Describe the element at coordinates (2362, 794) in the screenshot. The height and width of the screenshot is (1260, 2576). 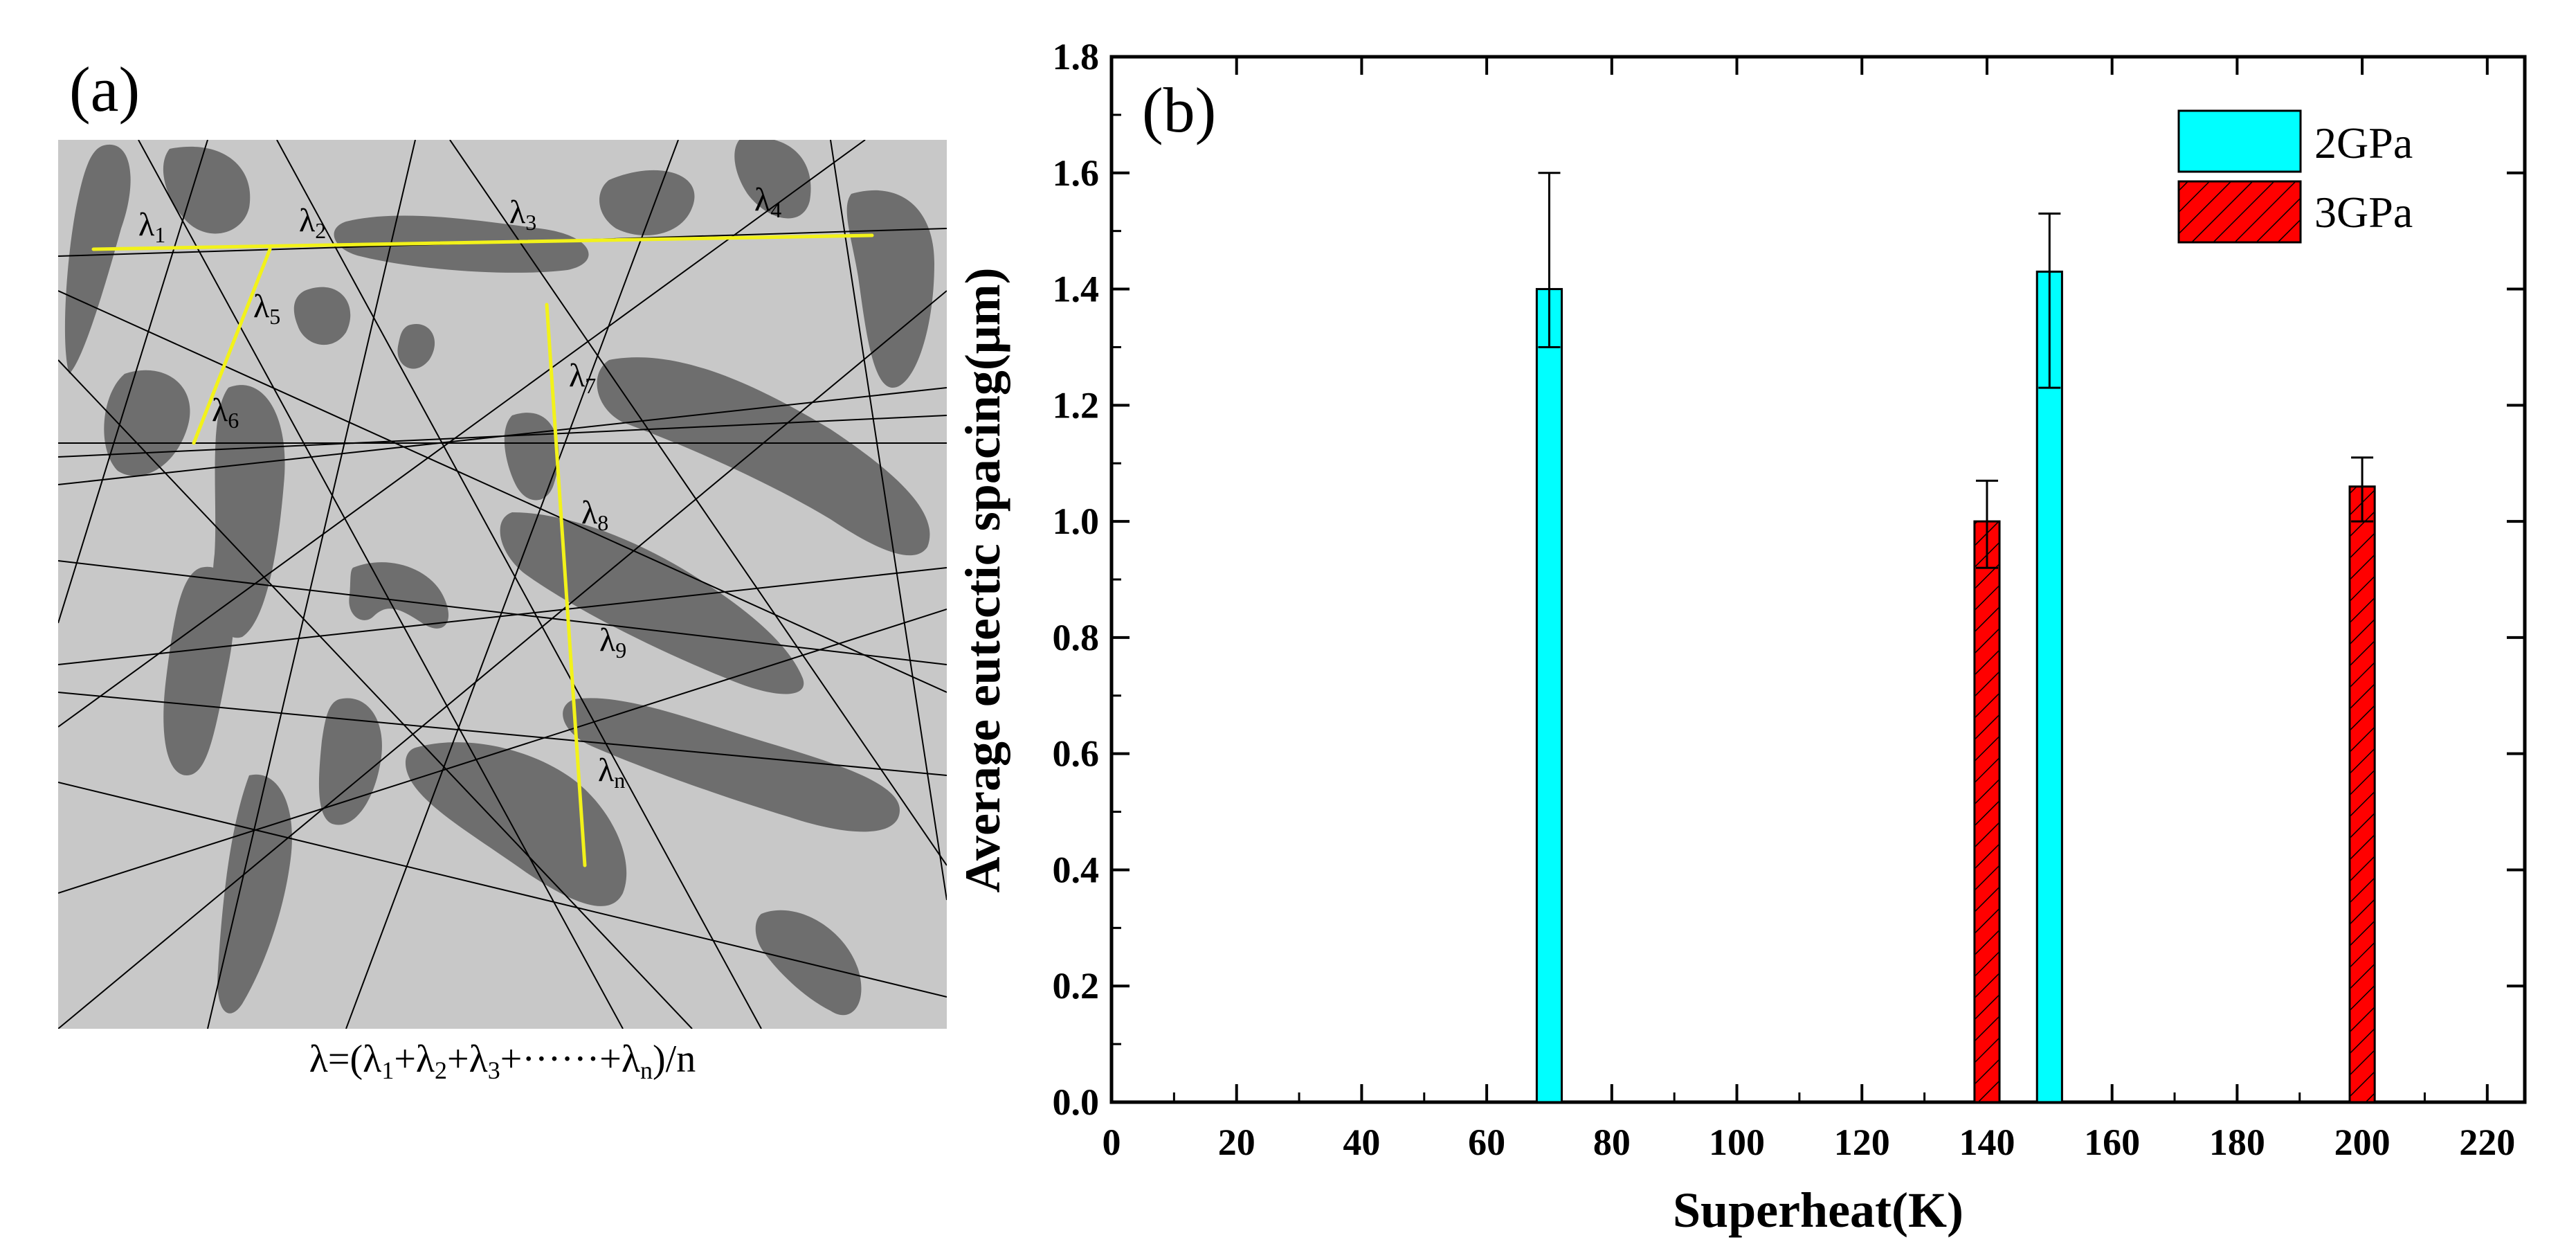
I see `bar-3gpa-200K` at that location.